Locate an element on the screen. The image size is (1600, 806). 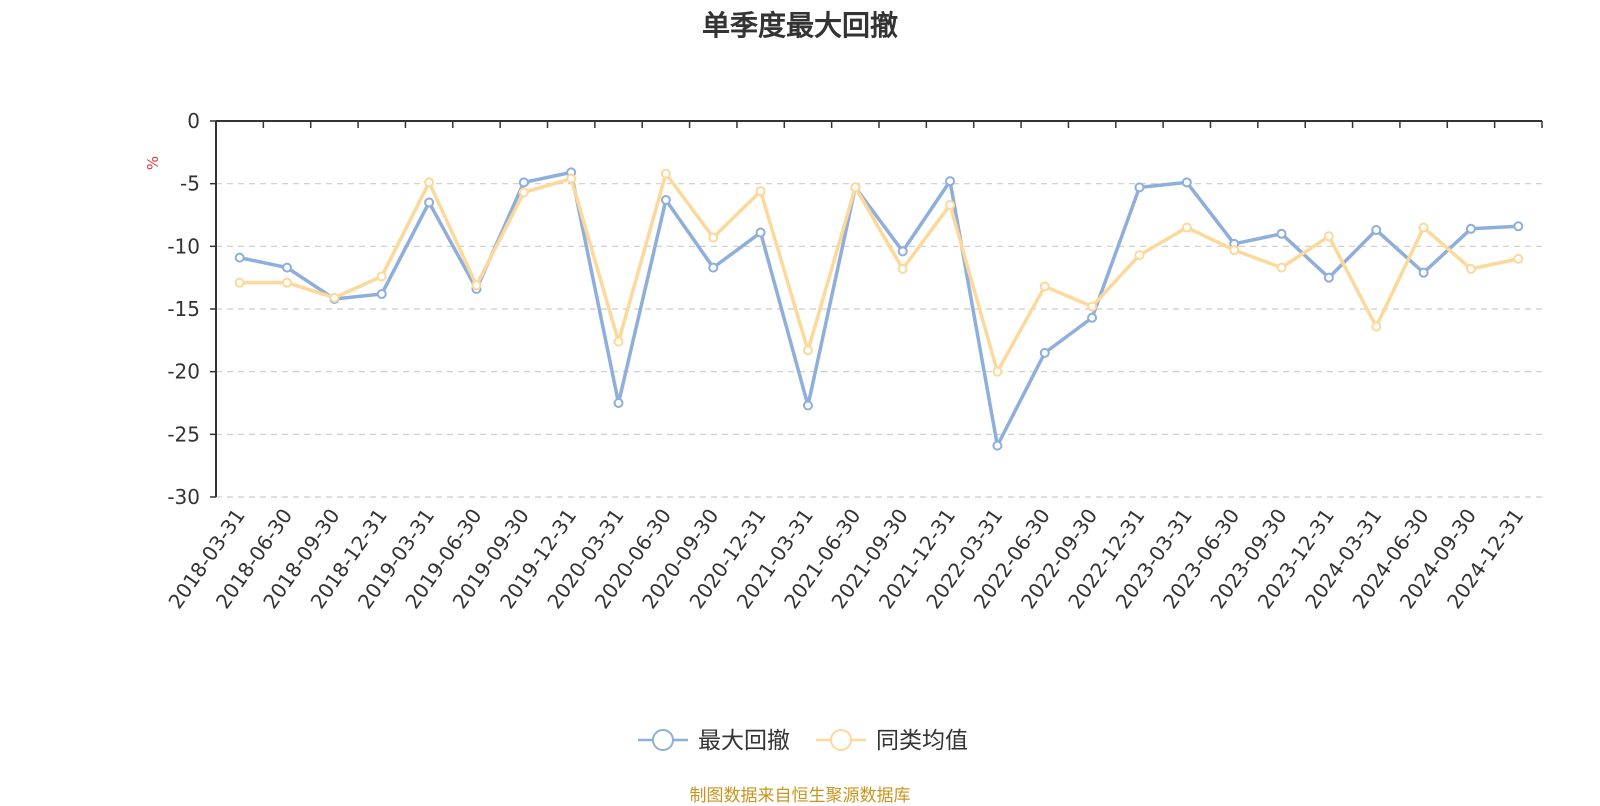
legend-label: 同类均值 is located at coordinates (922, 741).